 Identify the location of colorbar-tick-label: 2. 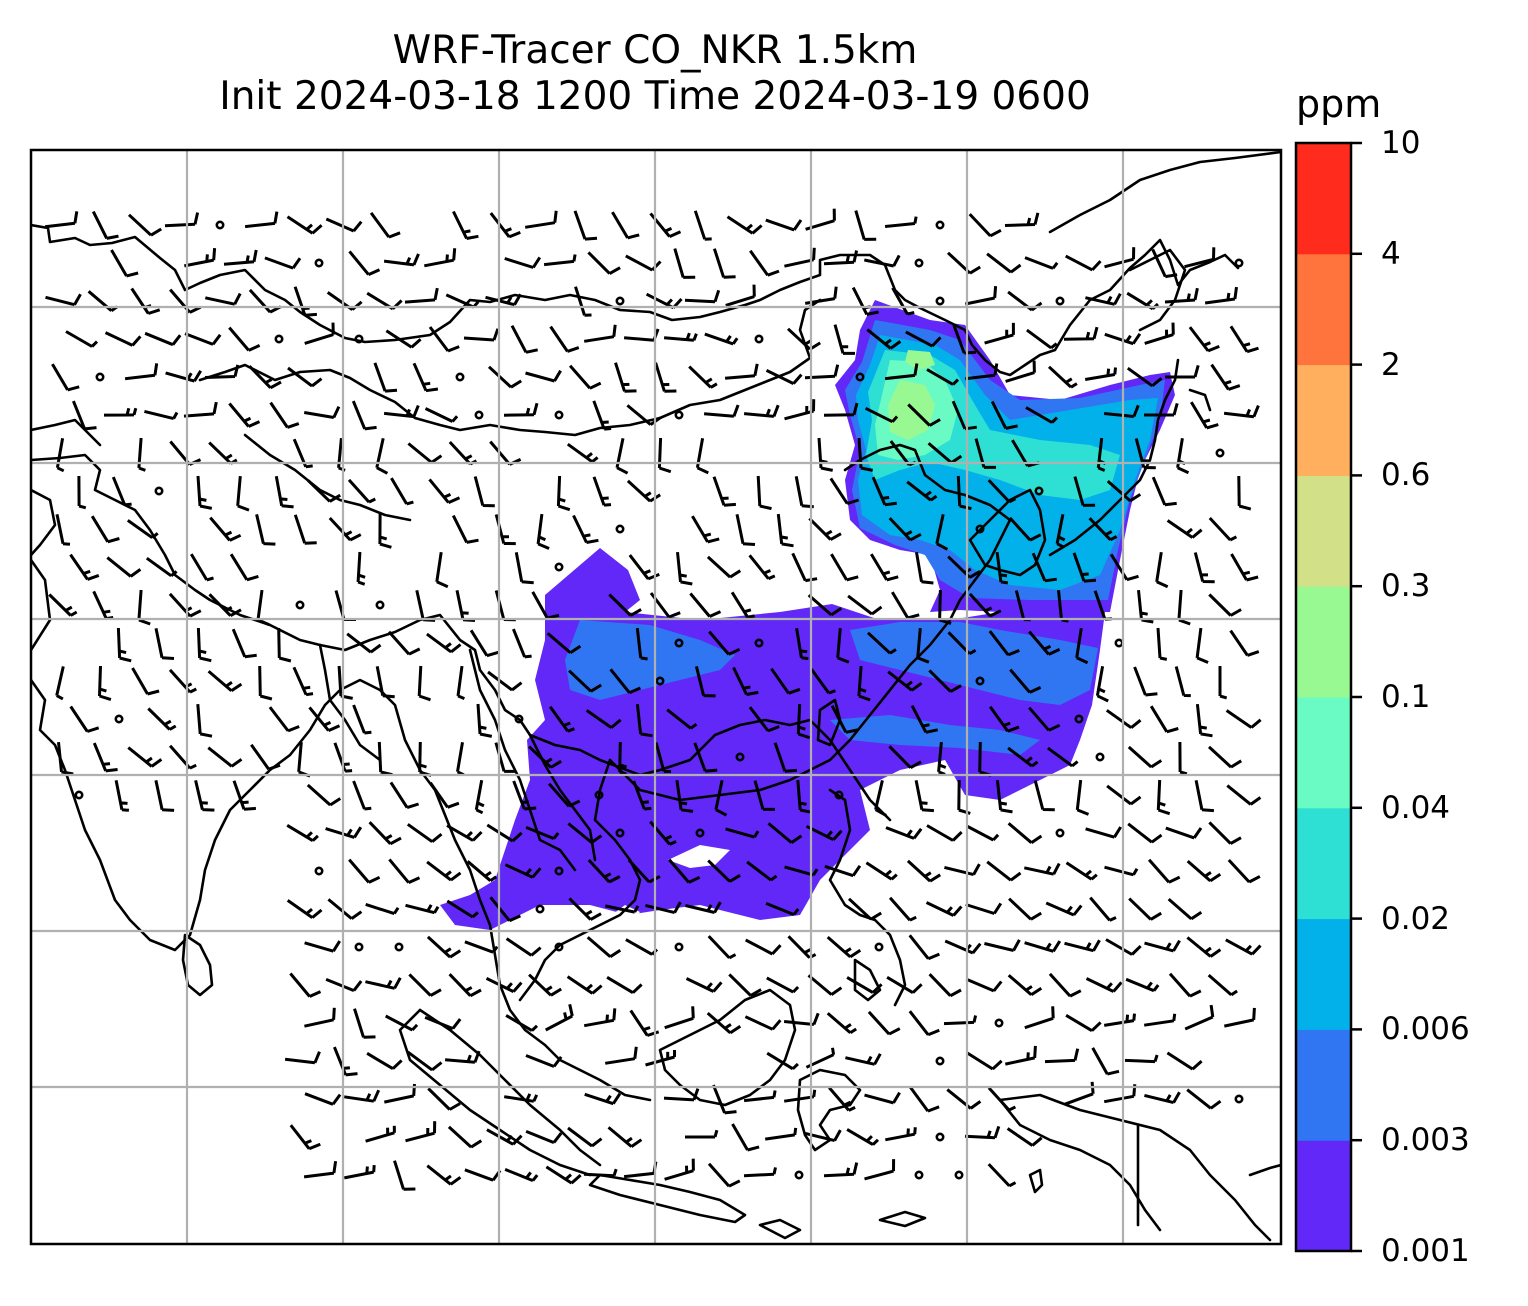
(1391, 364).